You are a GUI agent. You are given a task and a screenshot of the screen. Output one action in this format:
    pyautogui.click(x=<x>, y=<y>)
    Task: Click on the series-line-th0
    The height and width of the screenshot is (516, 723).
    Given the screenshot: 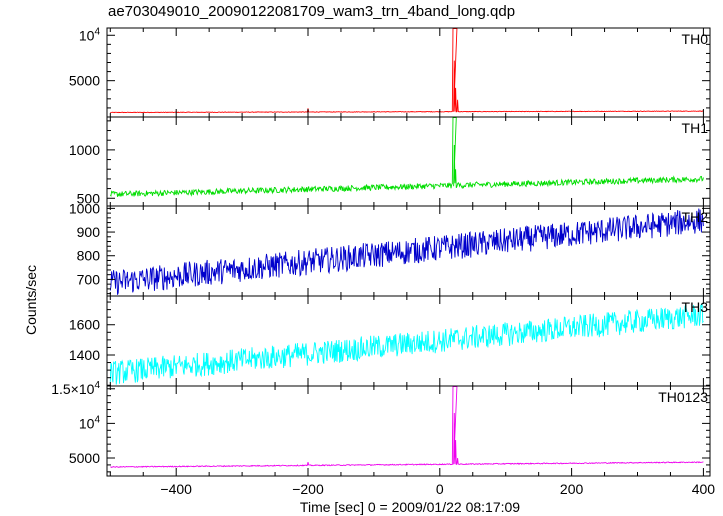 What is the action you would take?
    pyautogui.click(x=407, y=71)
    